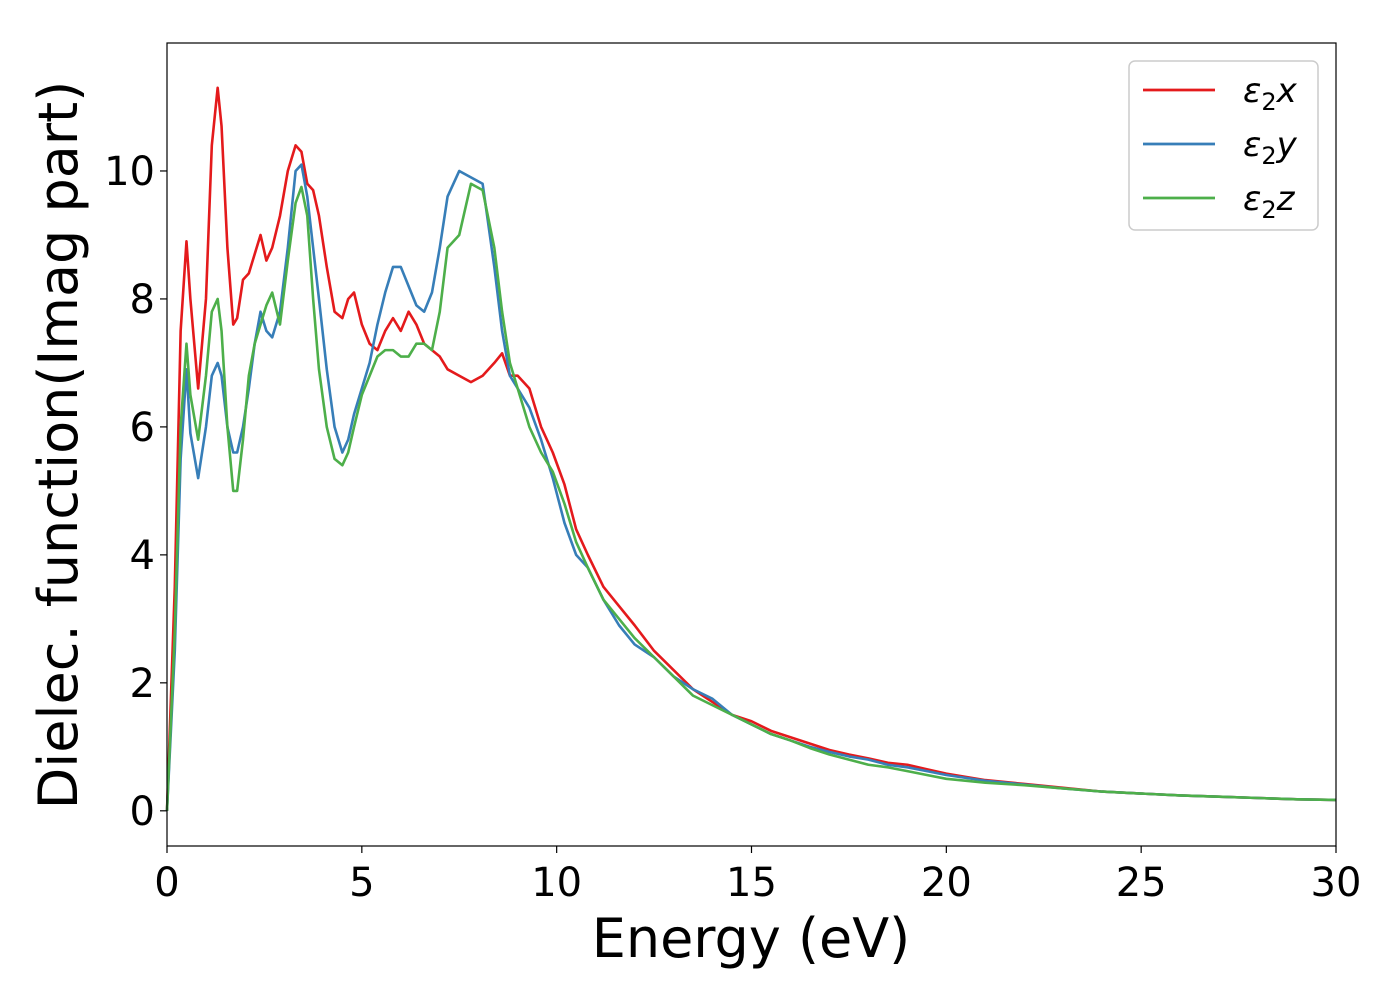 The height and width of the screenshot is (1000, 1400). I want to click on legend-label-x: ε2x, so click(1270, 93).